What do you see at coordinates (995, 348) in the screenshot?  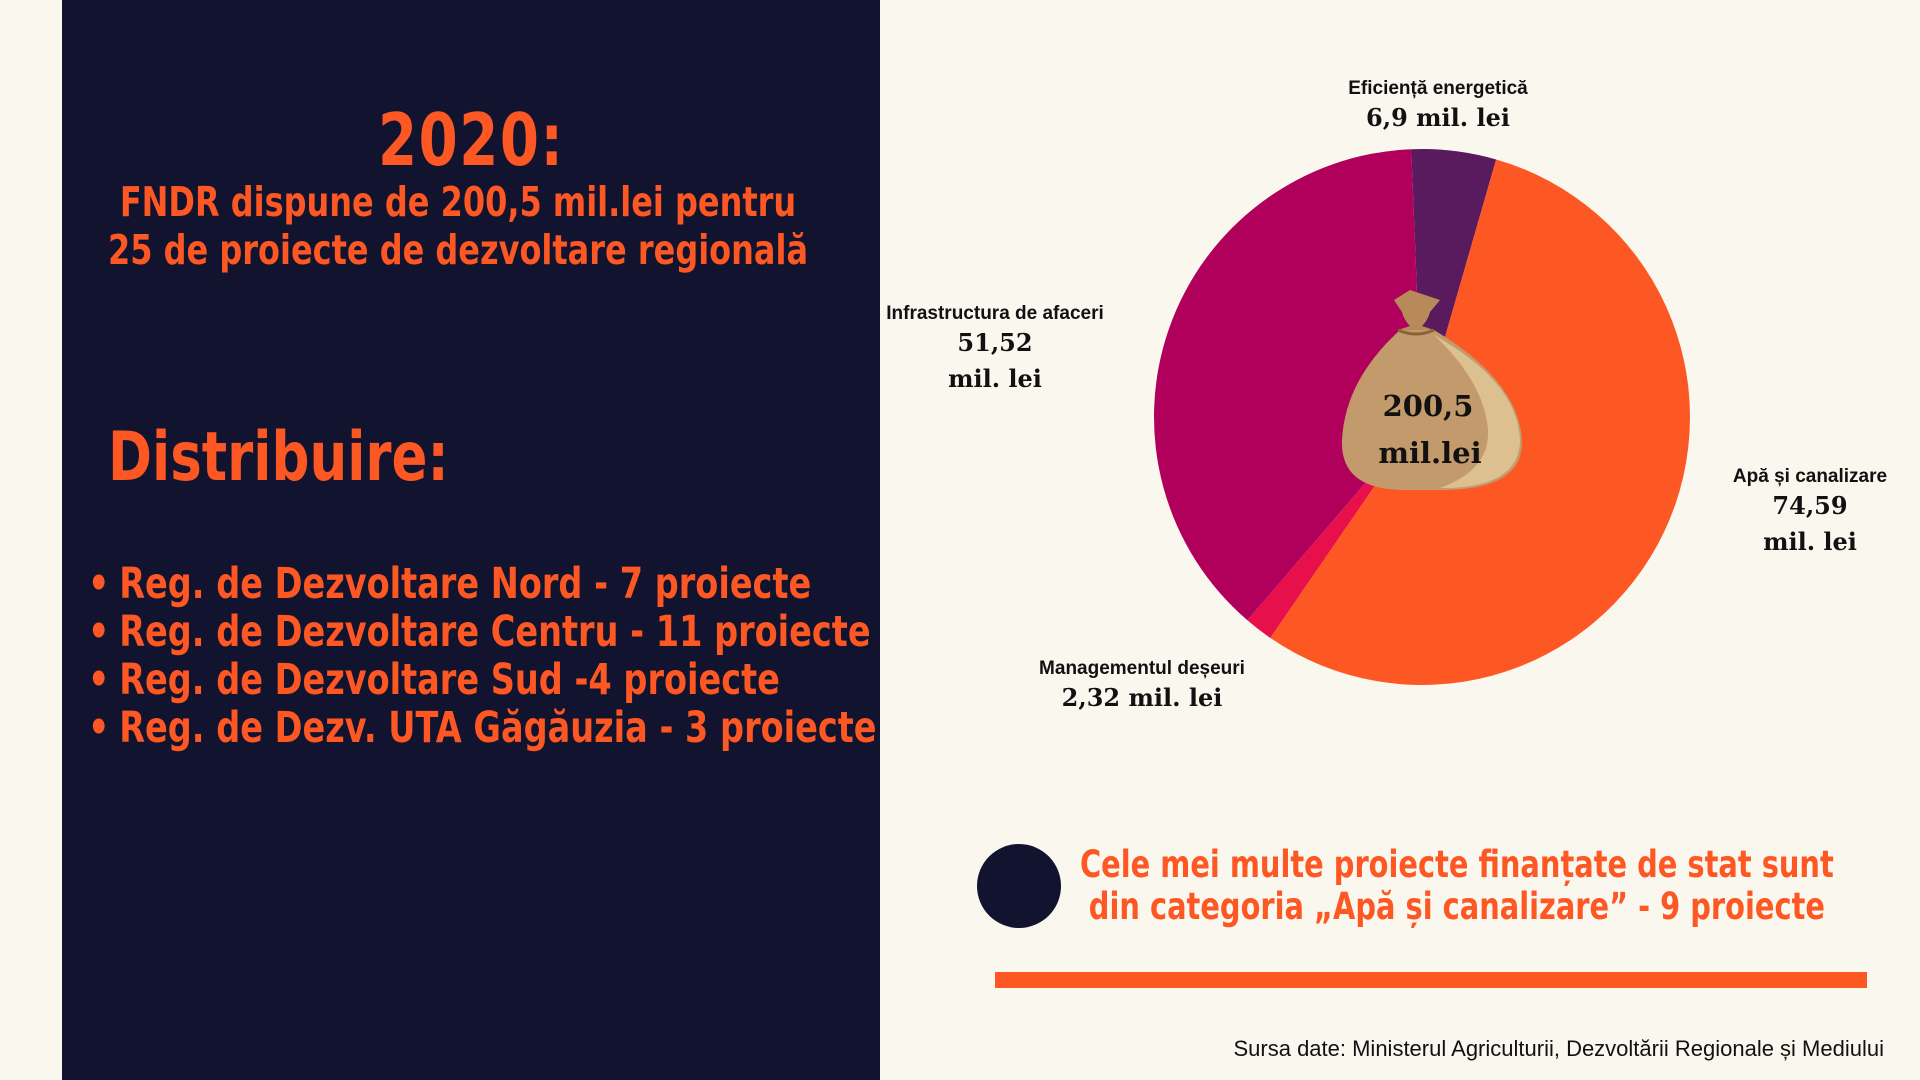 I see `label-infrastructura: Infrastructura de afaceri 51,52 mil. lei` at bounding box center [995, 348].